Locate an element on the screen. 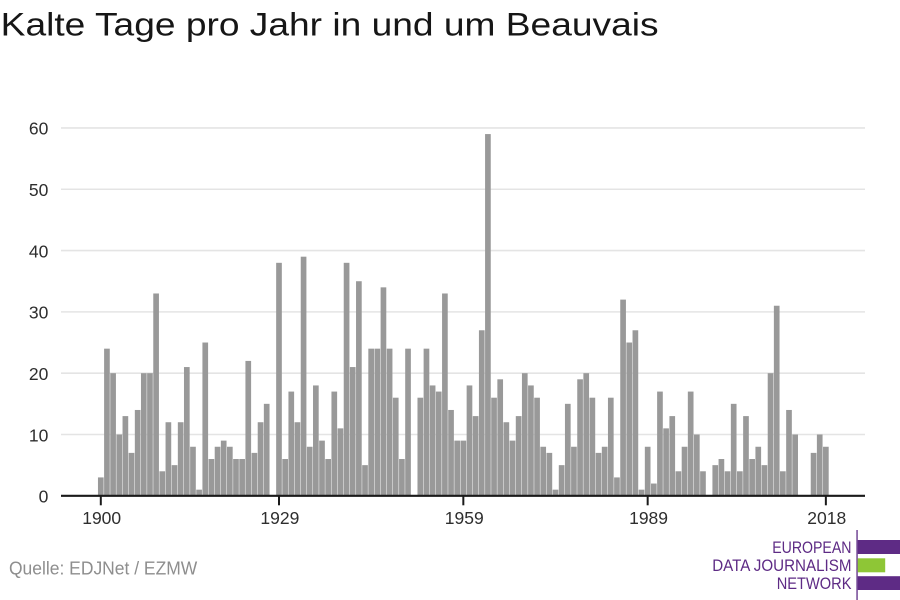 The image size is (900, 600). svg-text: 60 is located at coordinates (39, 129).